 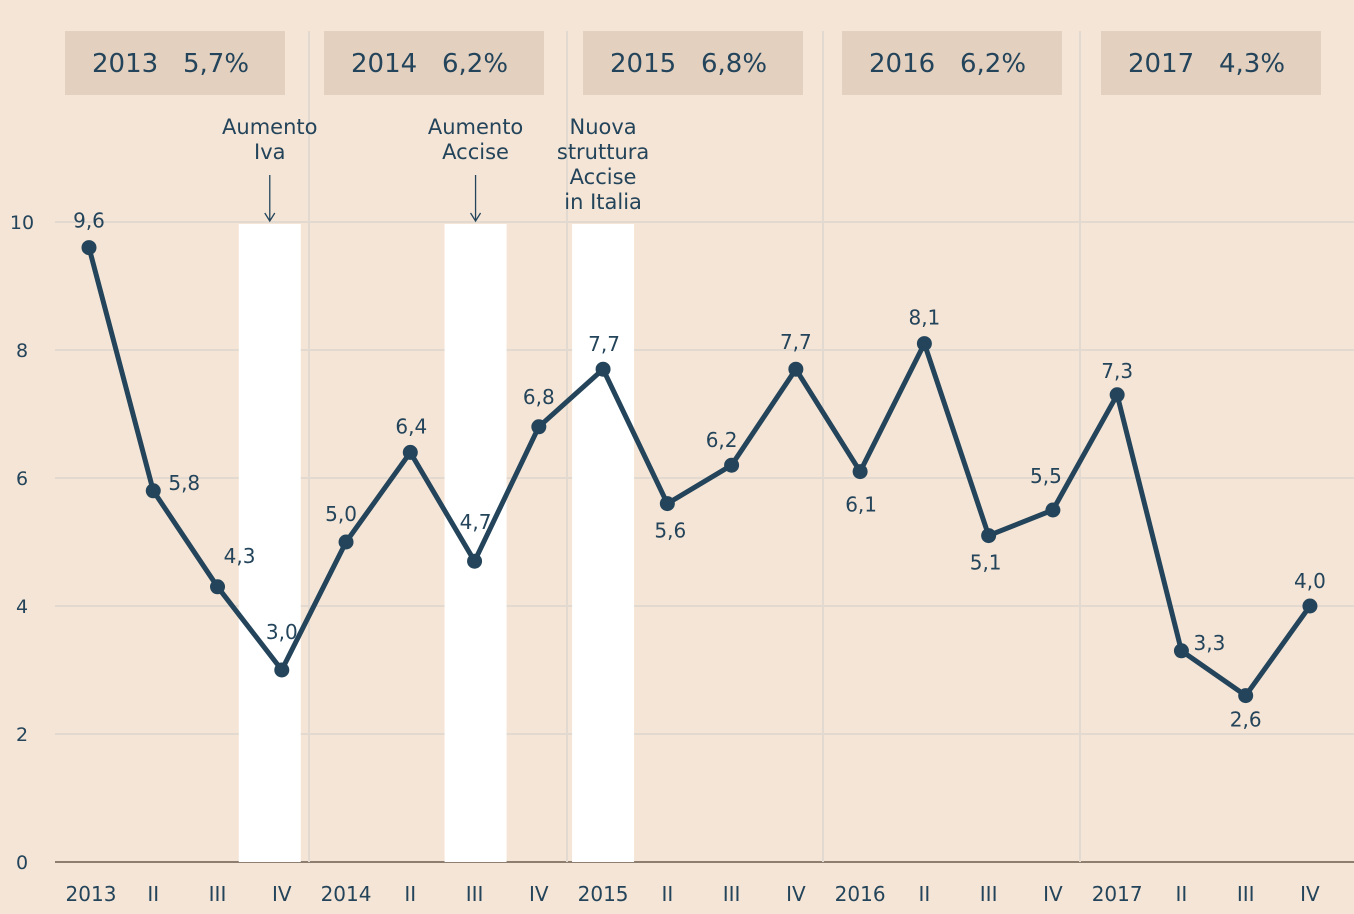 What do you see at coordinates (603, 202) in the screenshot?
I see `annotation-text: in Italia` at bounding box center [603, 202].